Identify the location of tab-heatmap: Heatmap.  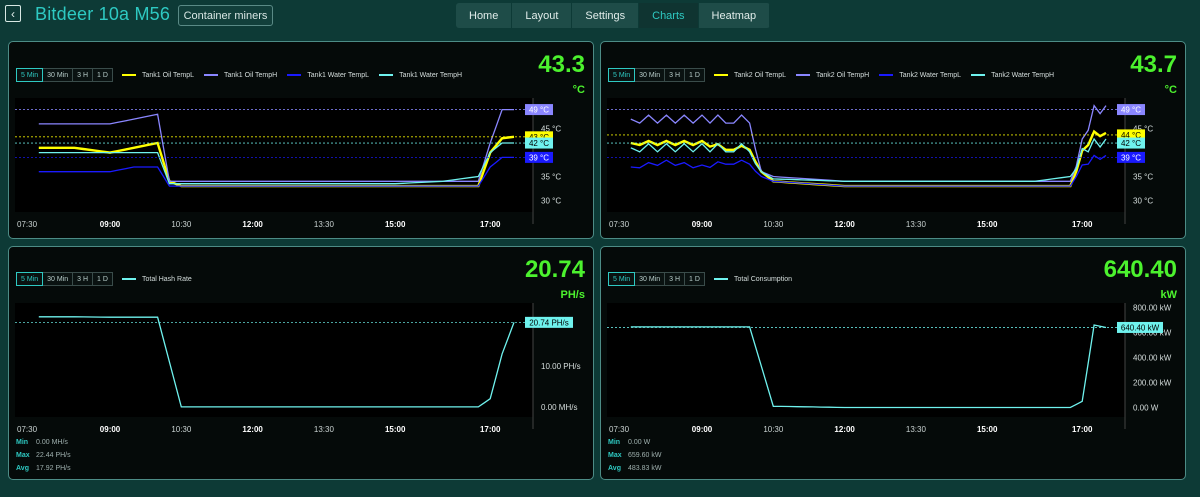
(734, 15).